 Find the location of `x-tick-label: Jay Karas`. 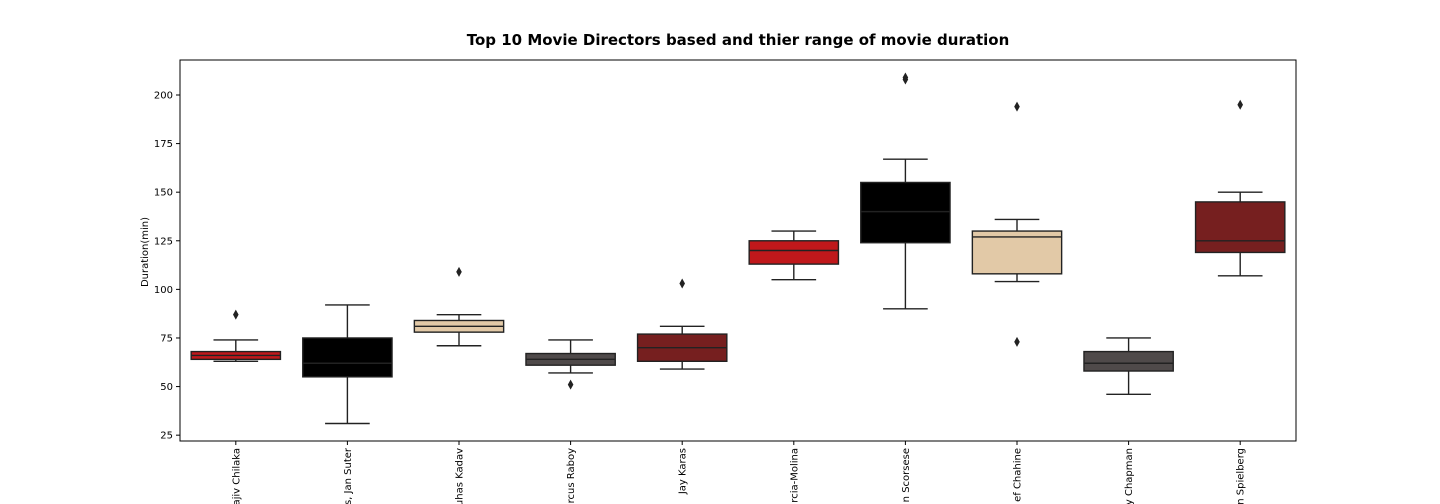

x-tick-label: Jay Karas is located at coordinates (683, 471).